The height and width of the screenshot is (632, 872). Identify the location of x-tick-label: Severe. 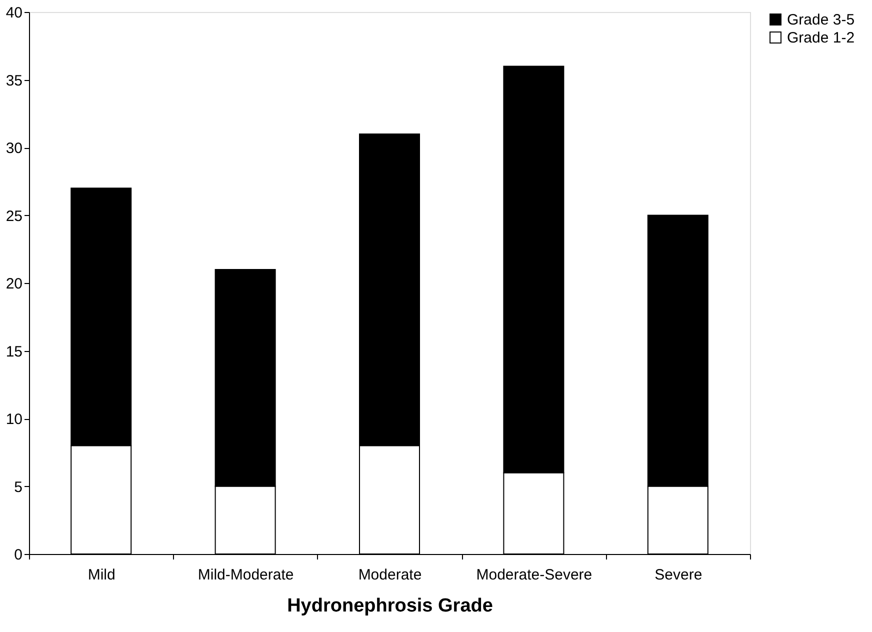
(678, 575).